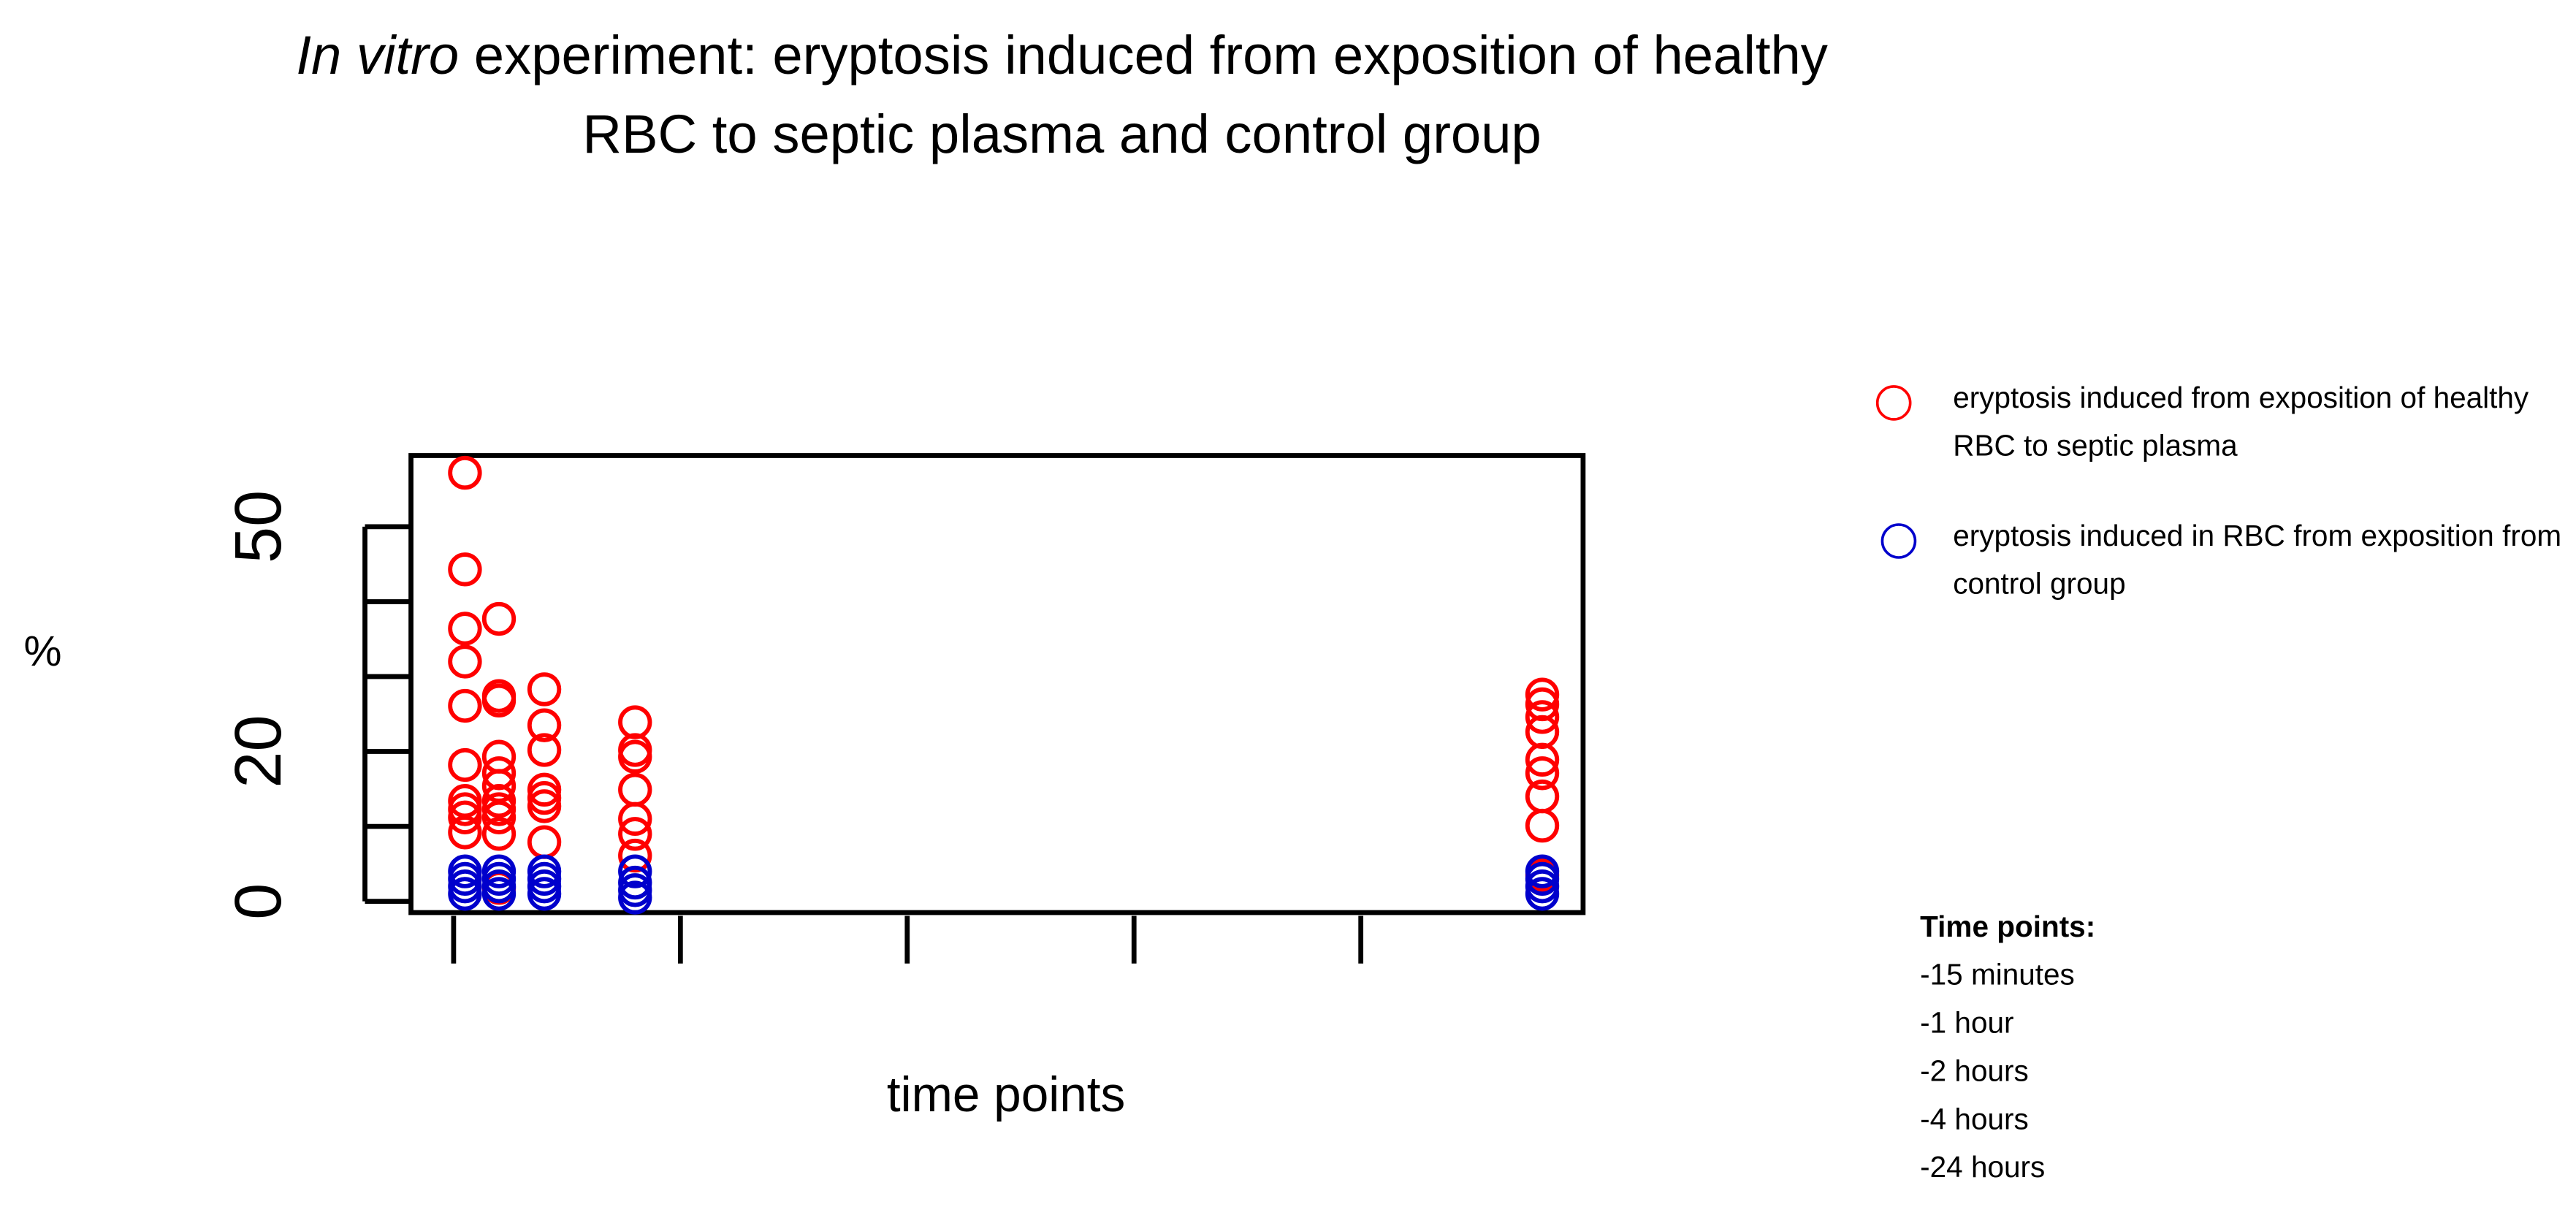  I want to click on title-italic: In vitro, so click(377, 55).